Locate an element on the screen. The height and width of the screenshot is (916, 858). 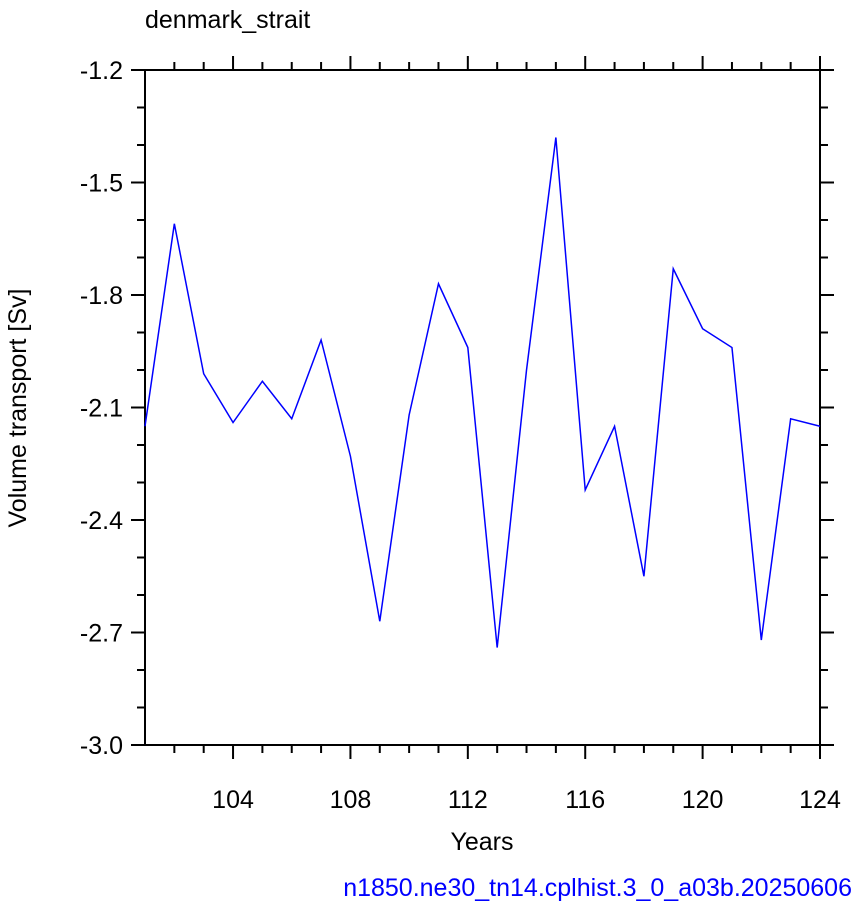
y-tick-label: -2.4 is located at coordinates (101, 521).